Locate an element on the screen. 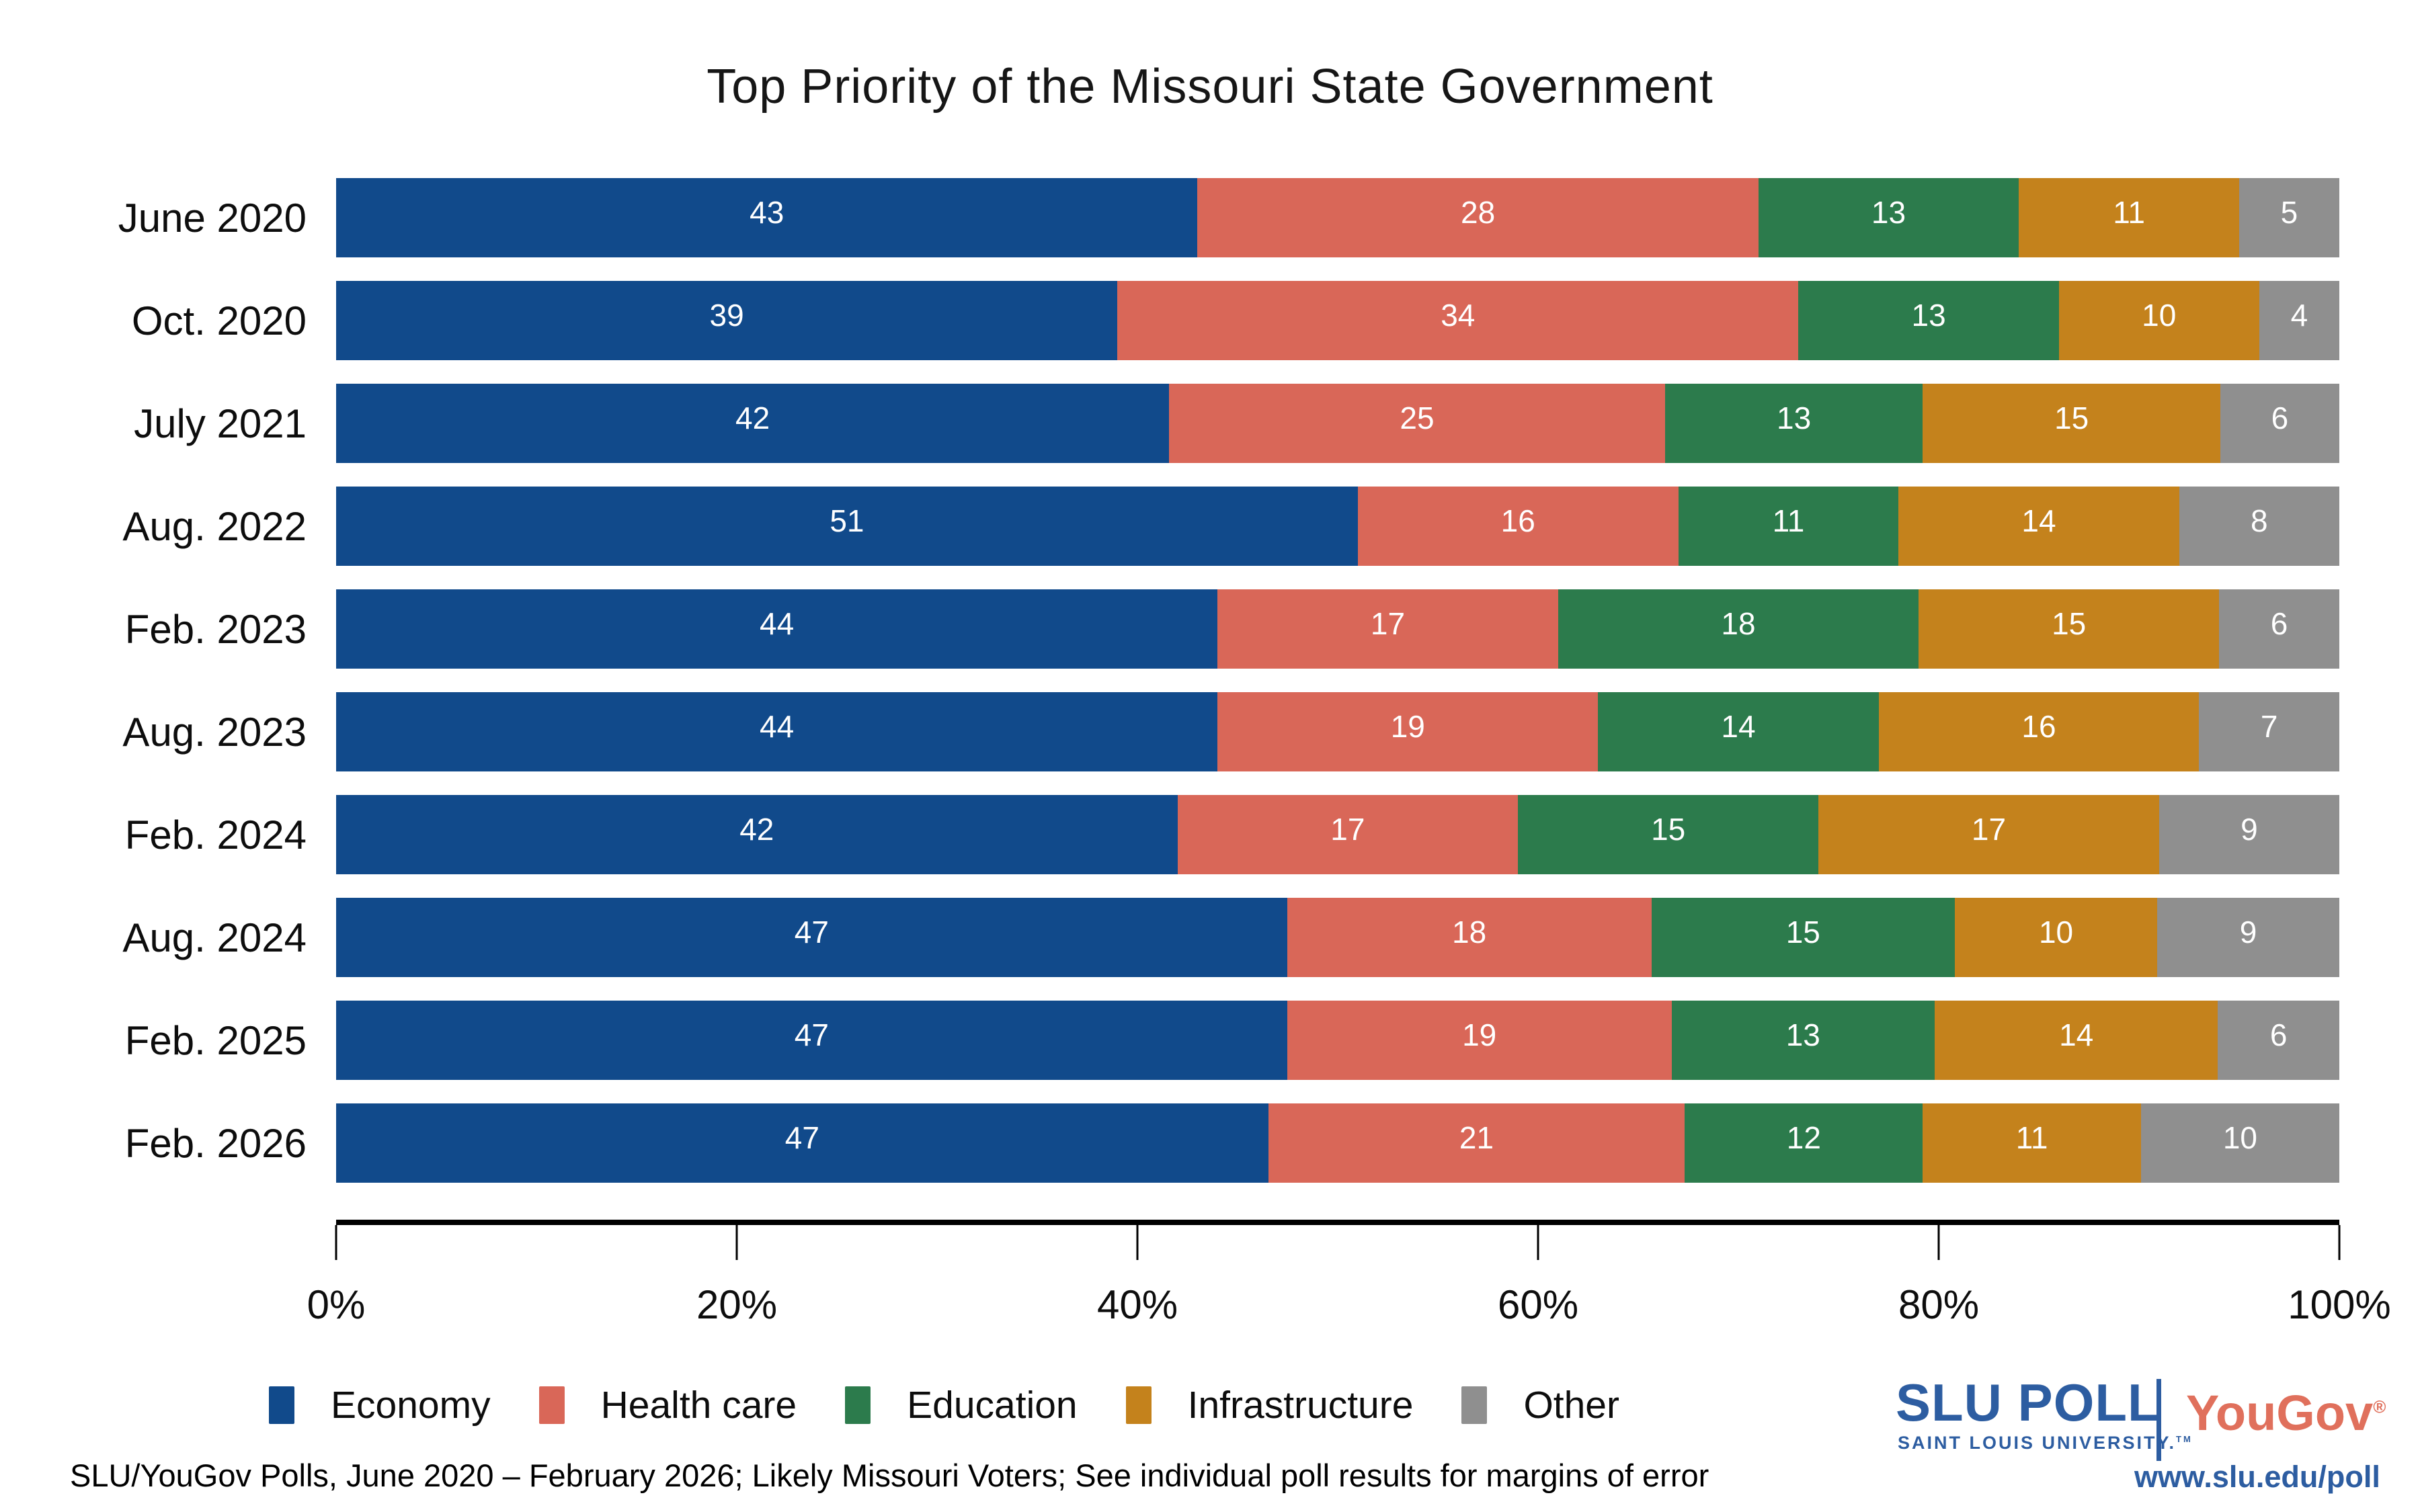 This screenshot has width=2420, height=1512. bar-value-label: 5 is located at coordinates (2289, 213).